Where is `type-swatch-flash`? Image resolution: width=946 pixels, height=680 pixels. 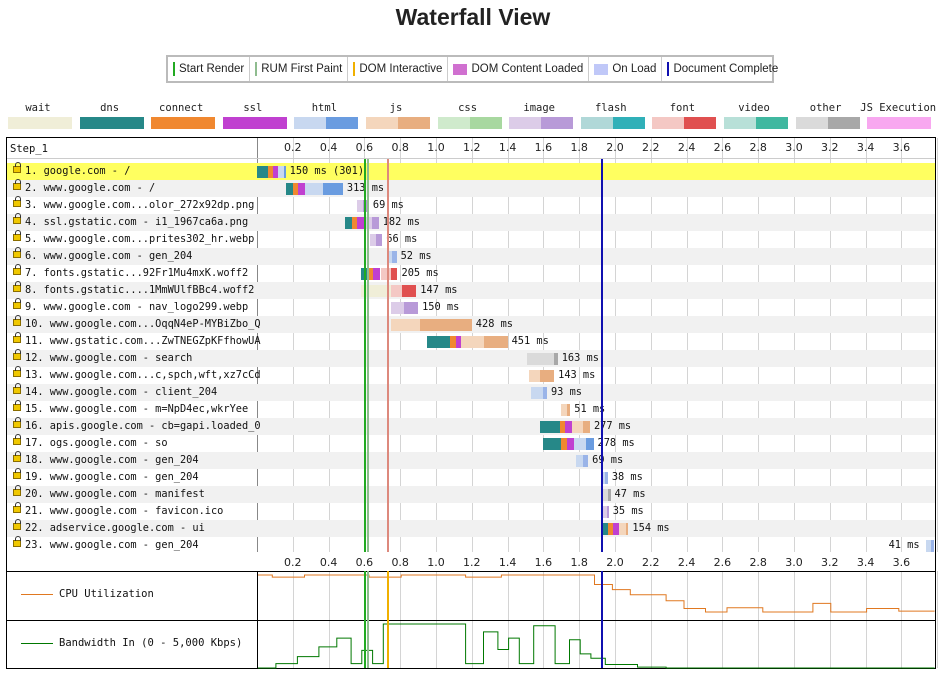 type-swatch-flash is located at coordinates (612, 123).